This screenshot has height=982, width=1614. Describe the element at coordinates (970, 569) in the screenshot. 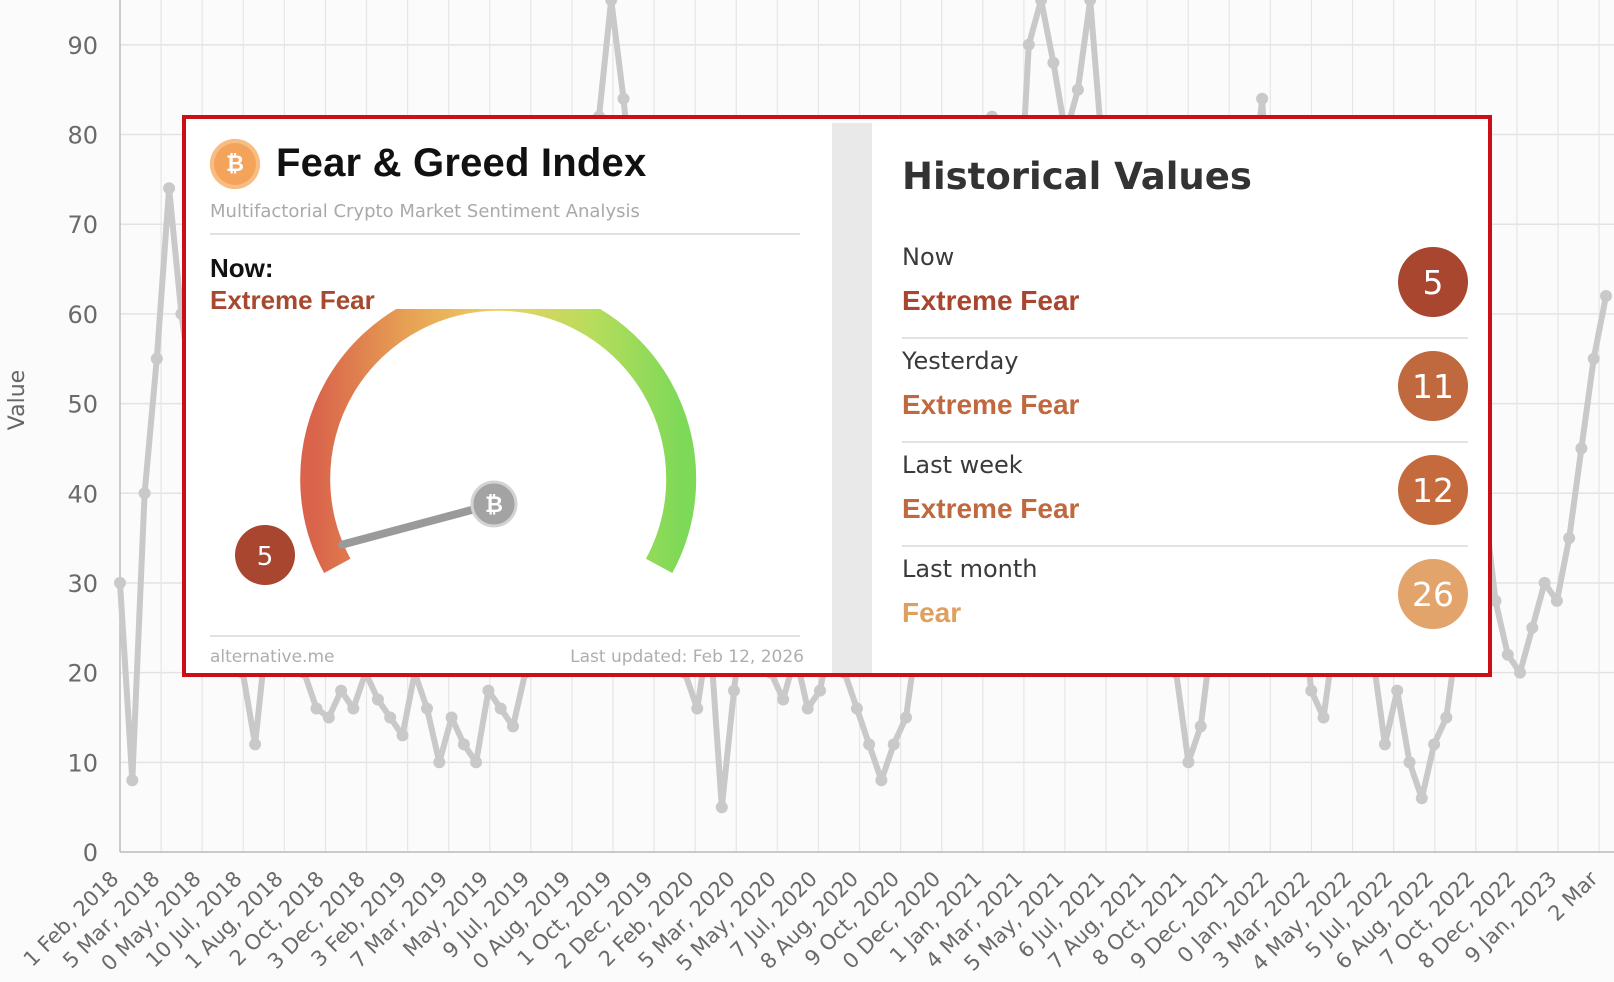

I see `row-label: Last month` at that location.